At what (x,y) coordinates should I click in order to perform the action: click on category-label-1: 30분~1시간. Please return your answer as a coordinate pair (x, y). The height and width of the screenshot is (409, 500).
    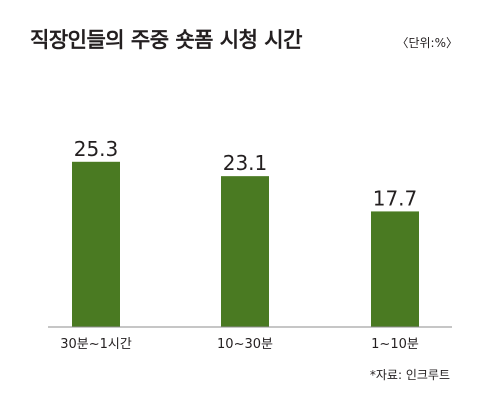
    Looking at the image, I should click on (96, 344).